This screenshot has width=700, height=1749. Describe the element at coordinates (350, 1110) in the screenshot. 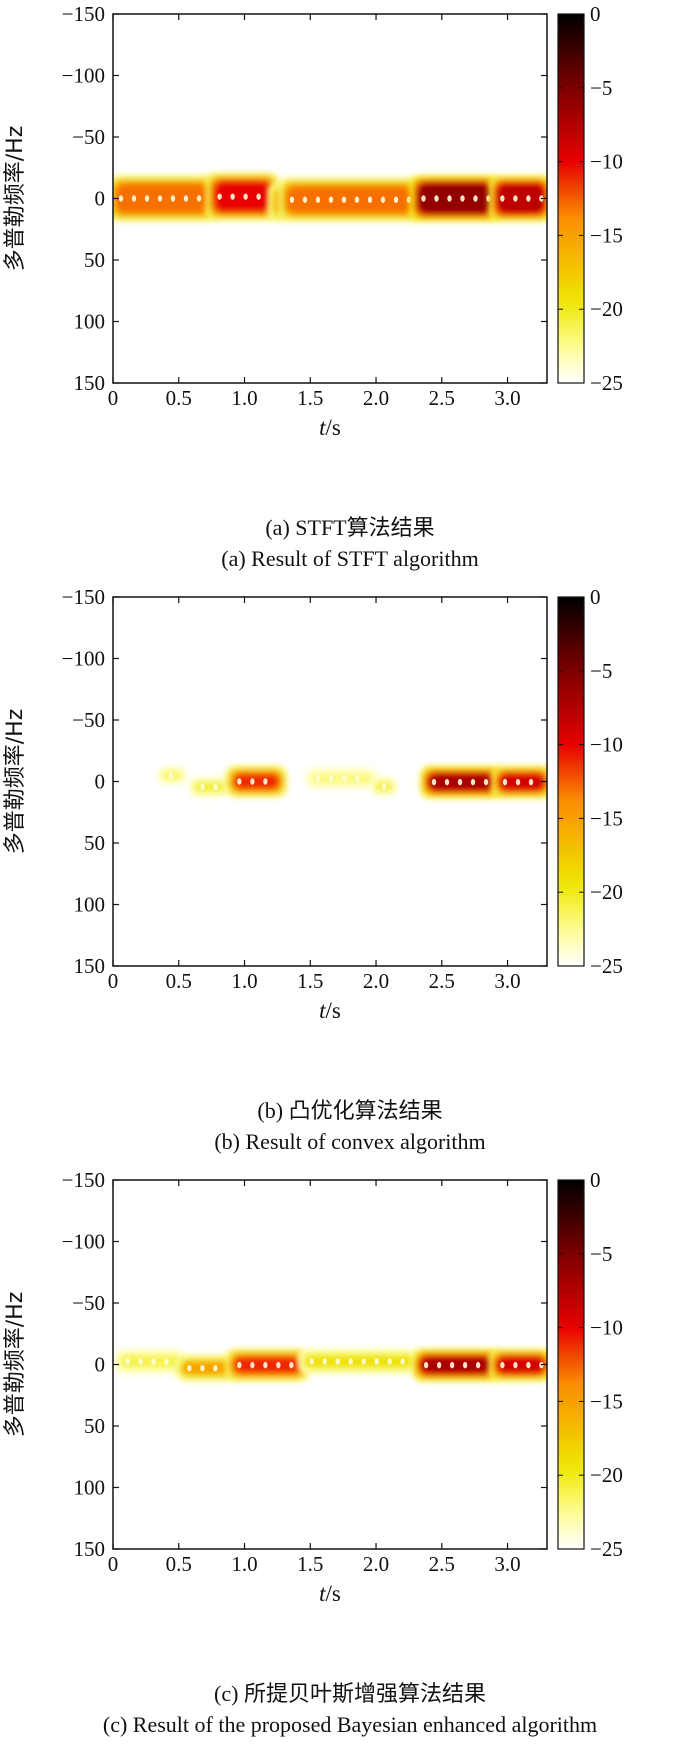

I see `caption-cn: (b) 凸优化算法结果` at that location.